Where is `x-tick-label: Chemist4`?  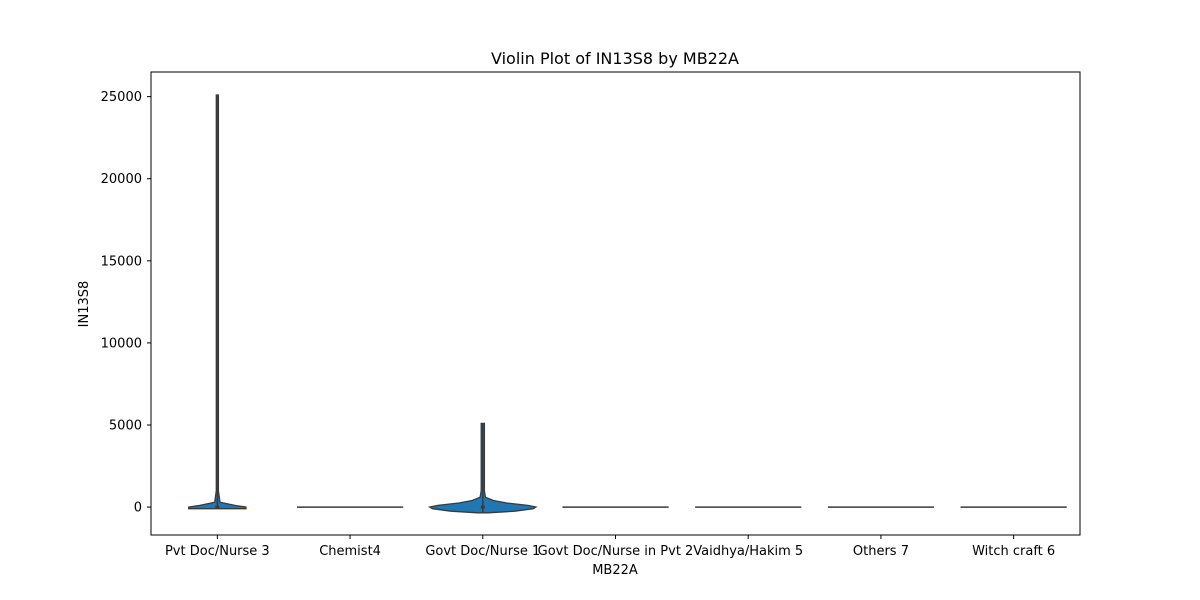 x-tick-label: Chemist4 is located at coordinates (350, 551).